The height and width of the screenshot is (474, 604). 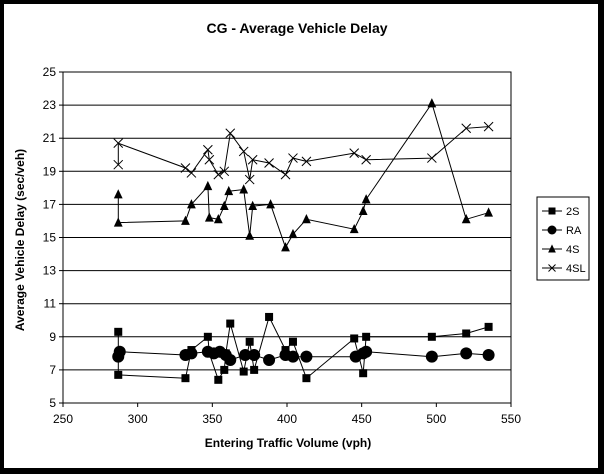 What do you see at coordinates (552, 211) in the screenshot?
I see `legend-marker-2s` at bounding box center [552, 211].